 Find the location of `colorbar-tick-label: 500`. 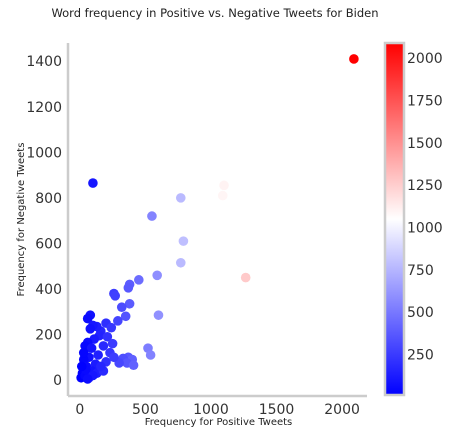

colorbar-tick-label: 500 is located at coordinates (420, 313).